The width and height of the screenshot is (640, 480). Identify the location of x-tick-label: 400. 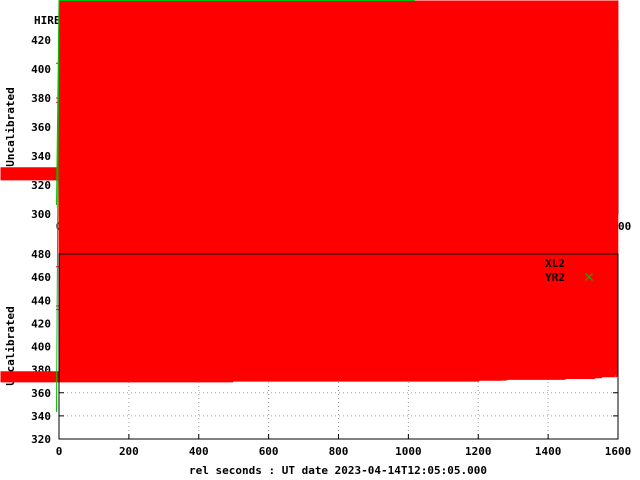
(199, 451).